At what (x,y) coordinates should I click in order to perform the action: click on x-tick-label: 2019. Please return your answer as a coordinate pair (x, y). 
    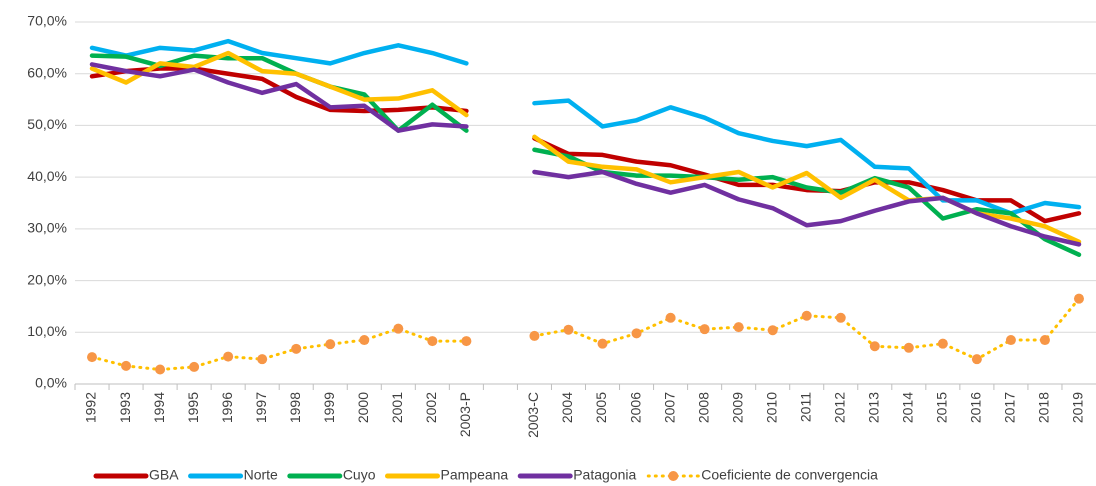
    Looking at the image, I should click on (1078, 407).